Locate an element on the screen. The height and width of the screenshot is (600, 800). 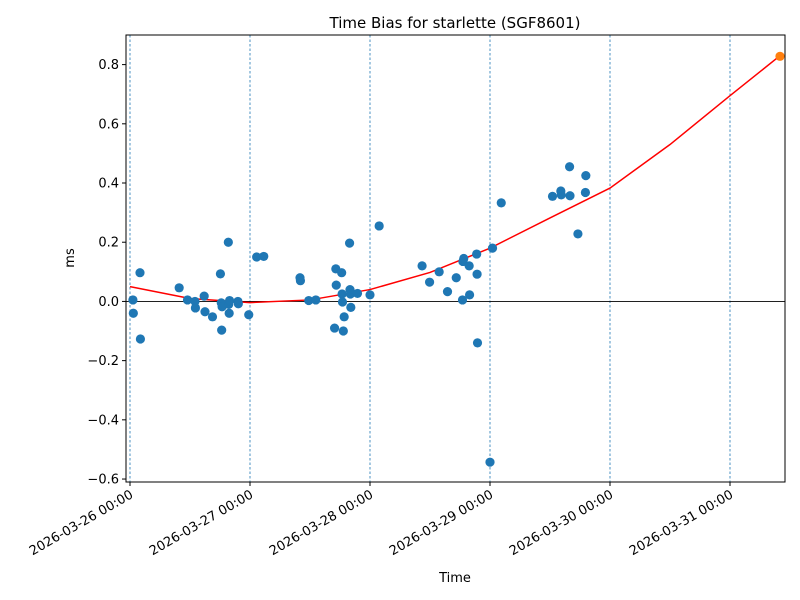
y-tick-label: −0.4 is located at coordinates (103, 420).